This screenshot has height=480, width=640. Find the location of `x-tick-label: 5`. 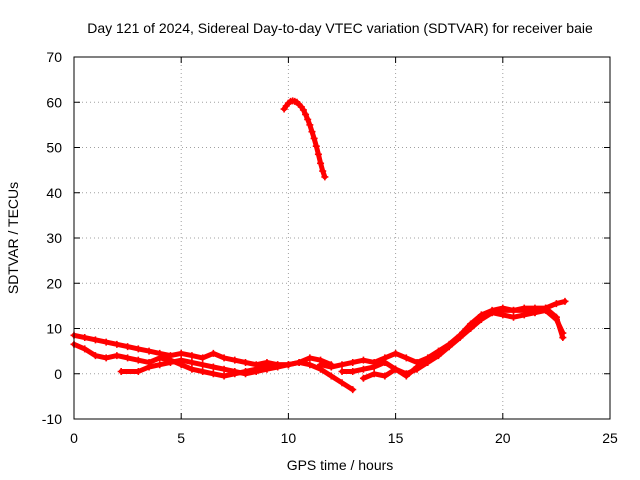

x-tick-label: 5 is located at coordinates (181, 438).